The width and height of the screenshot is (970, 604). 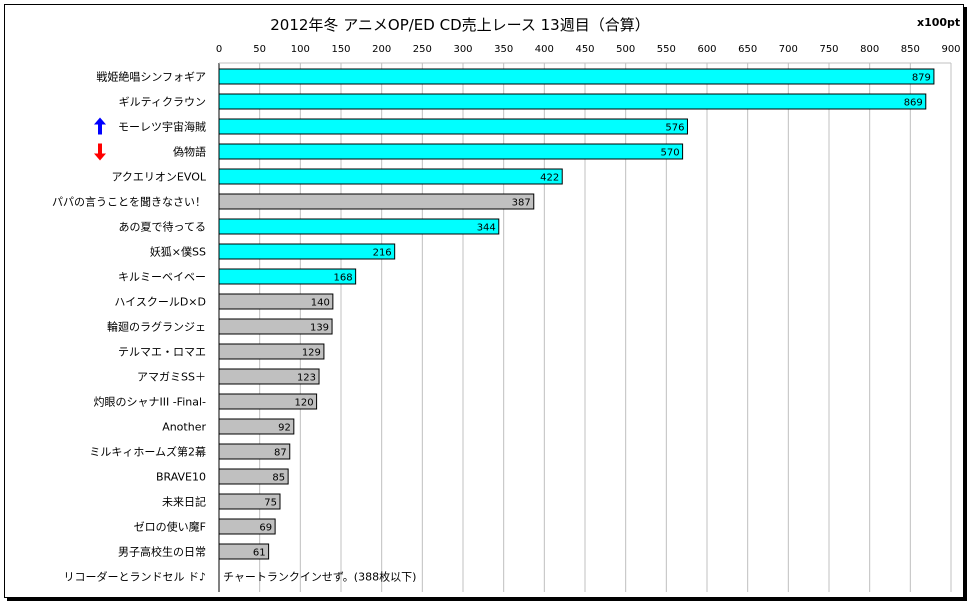 I want to click on bar-value-label: 123, so click(x=306, y=378).